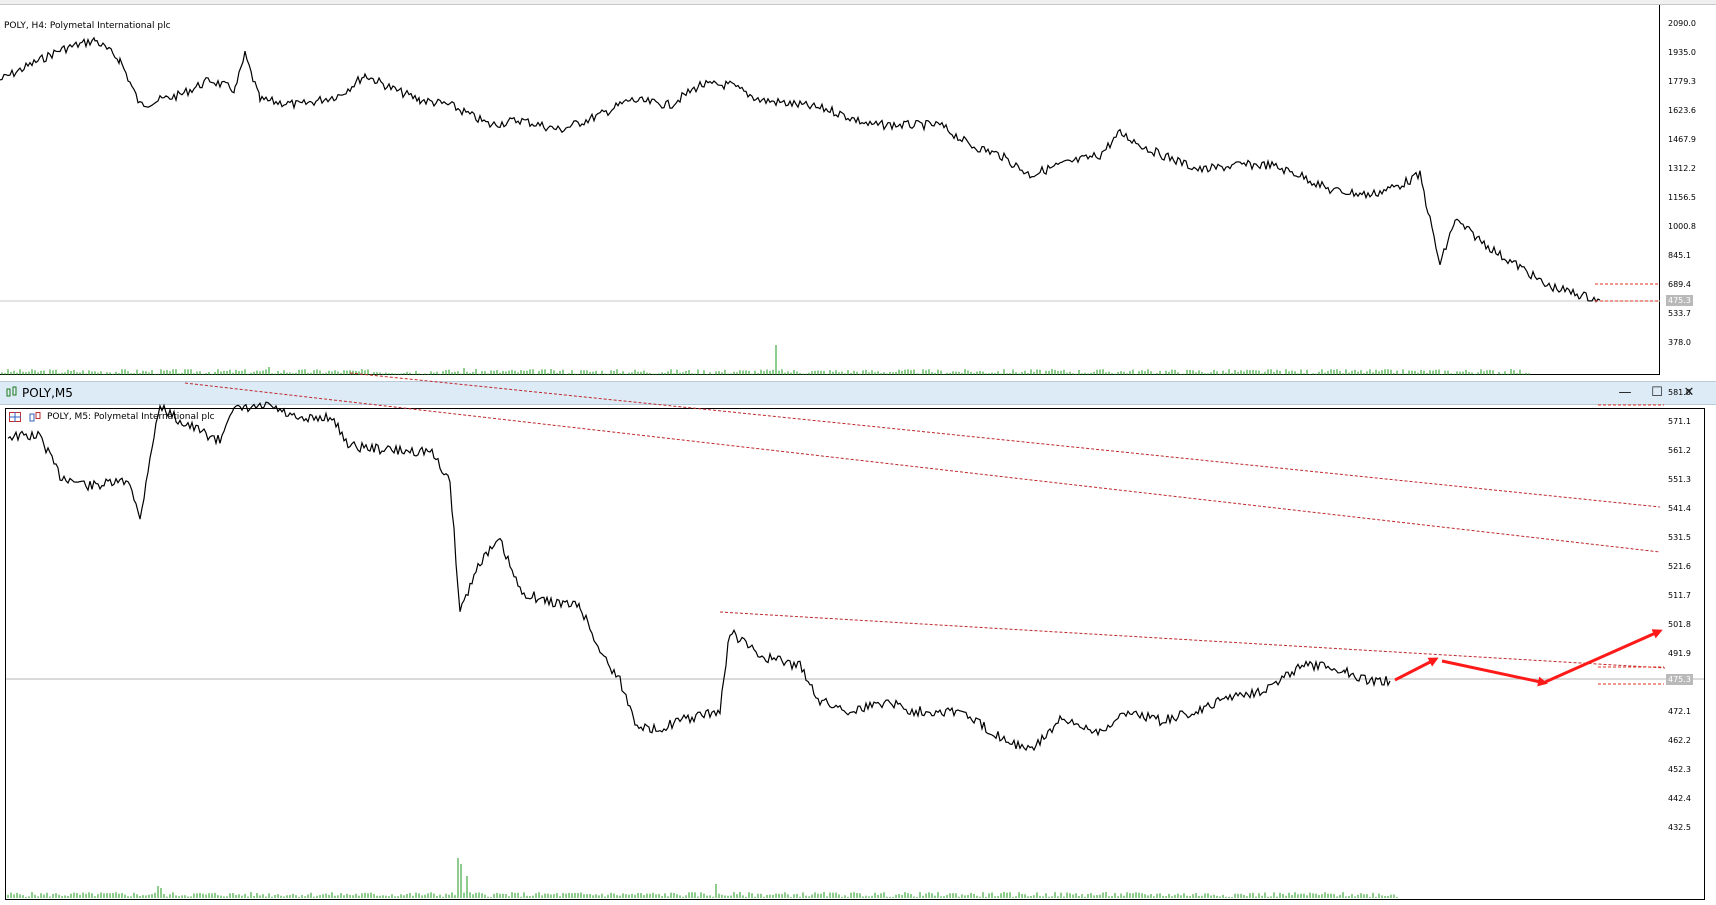  Describe the element at coordinates (1682, 197) in the screenshot. I see `h4-axis-label: 1156.5` at that location.